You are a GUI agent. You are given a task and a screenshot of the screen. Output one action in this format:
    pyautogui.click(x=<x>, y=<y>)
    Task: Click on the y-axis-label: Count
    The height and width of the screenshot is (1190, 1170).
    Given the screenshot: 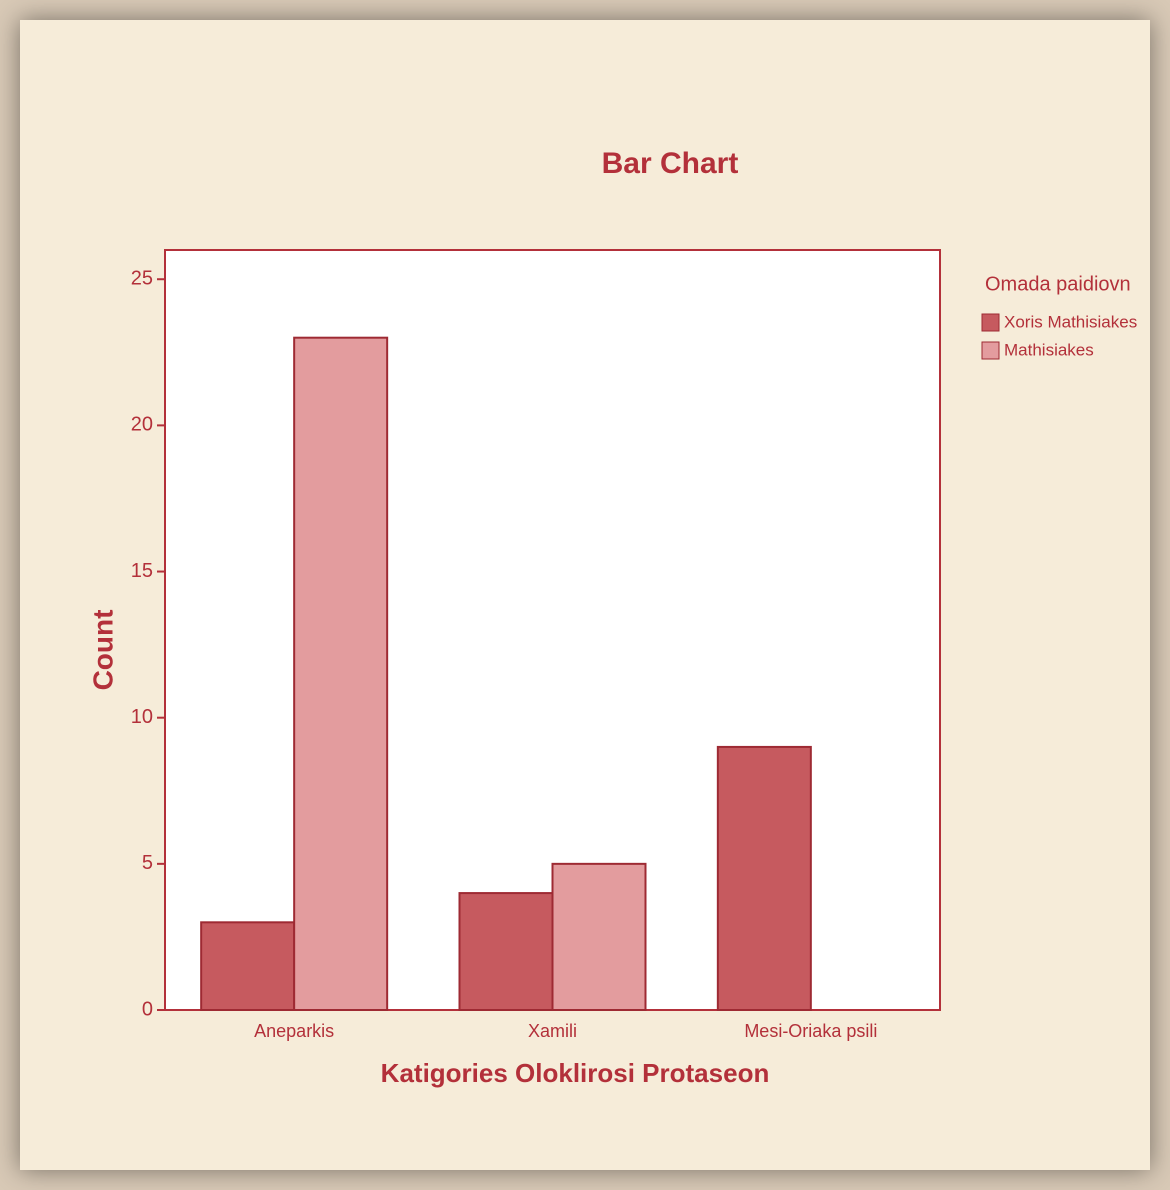 What is the action you would take?
    pyautogui.click(x=102, y=650)
    